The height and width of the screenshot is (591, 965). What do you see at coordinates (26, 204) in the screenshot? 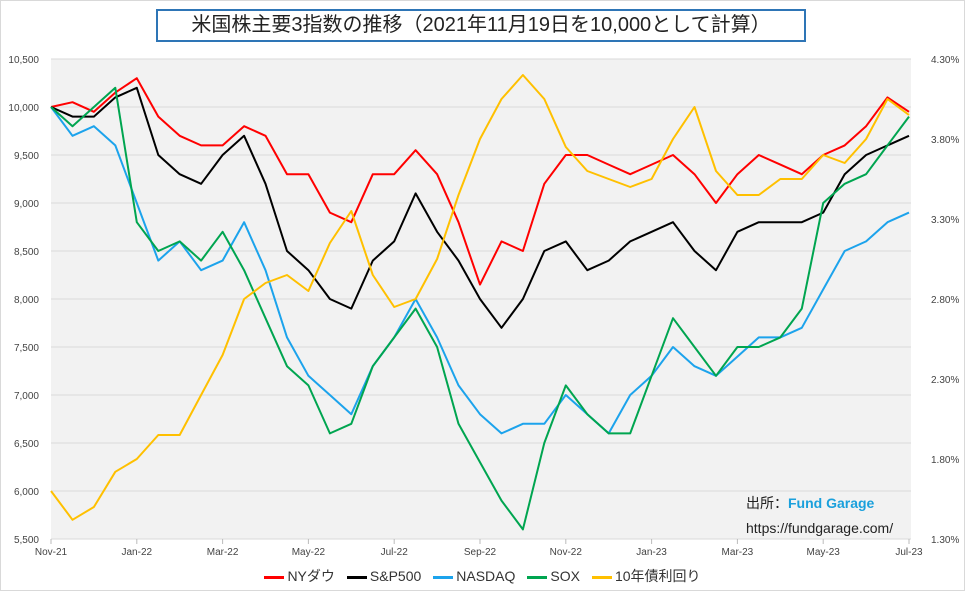
I see `y-left-tick-label: 9,000` at bounding box center [26, 204].